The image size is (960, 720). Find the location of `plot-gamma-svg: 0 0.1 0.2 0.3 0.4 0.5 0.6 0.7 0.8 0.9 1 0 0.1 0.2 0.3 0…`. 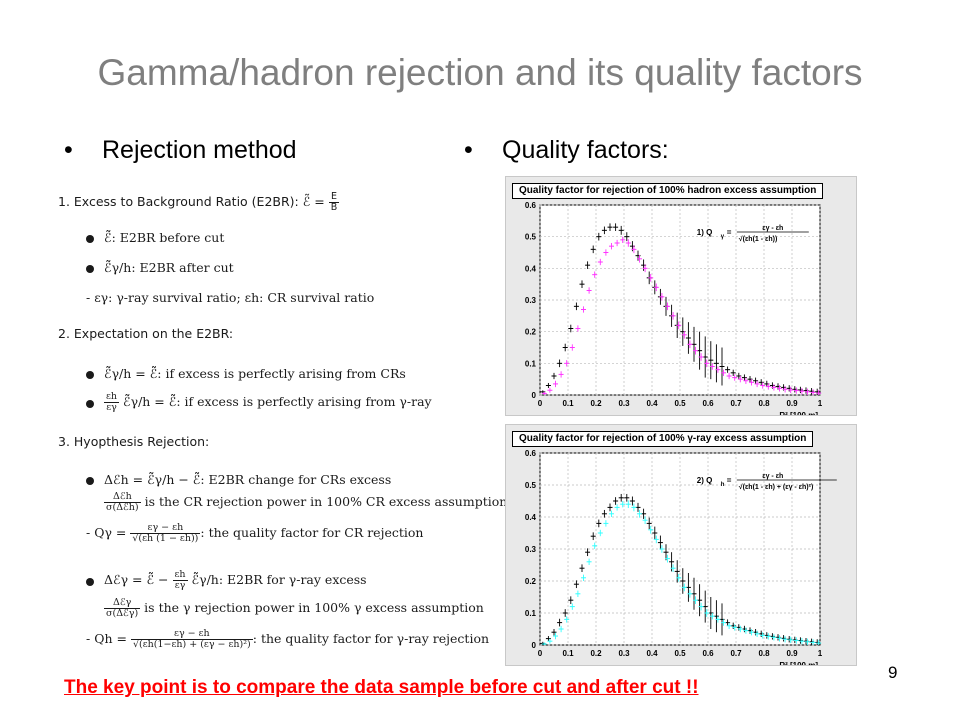

plot-gamma-svg: 0 0.1 0.2 0.3 0.4 0.5 0.6 0.7 0.8 0.9 1 0 0.1 0.2 0.3 0… is located at coordinates (681, 557).